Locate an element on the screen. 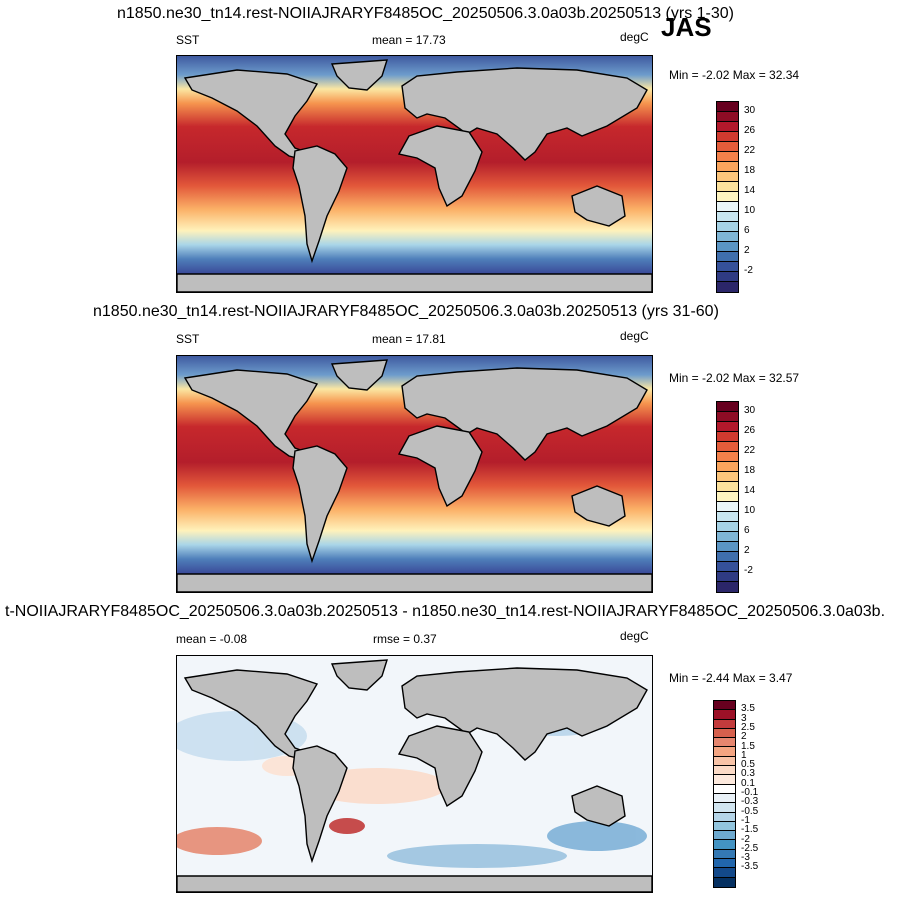  panel-3-minmax-label: Min = -2.44 Max = 3.47 is located at coordinates (731, 678).